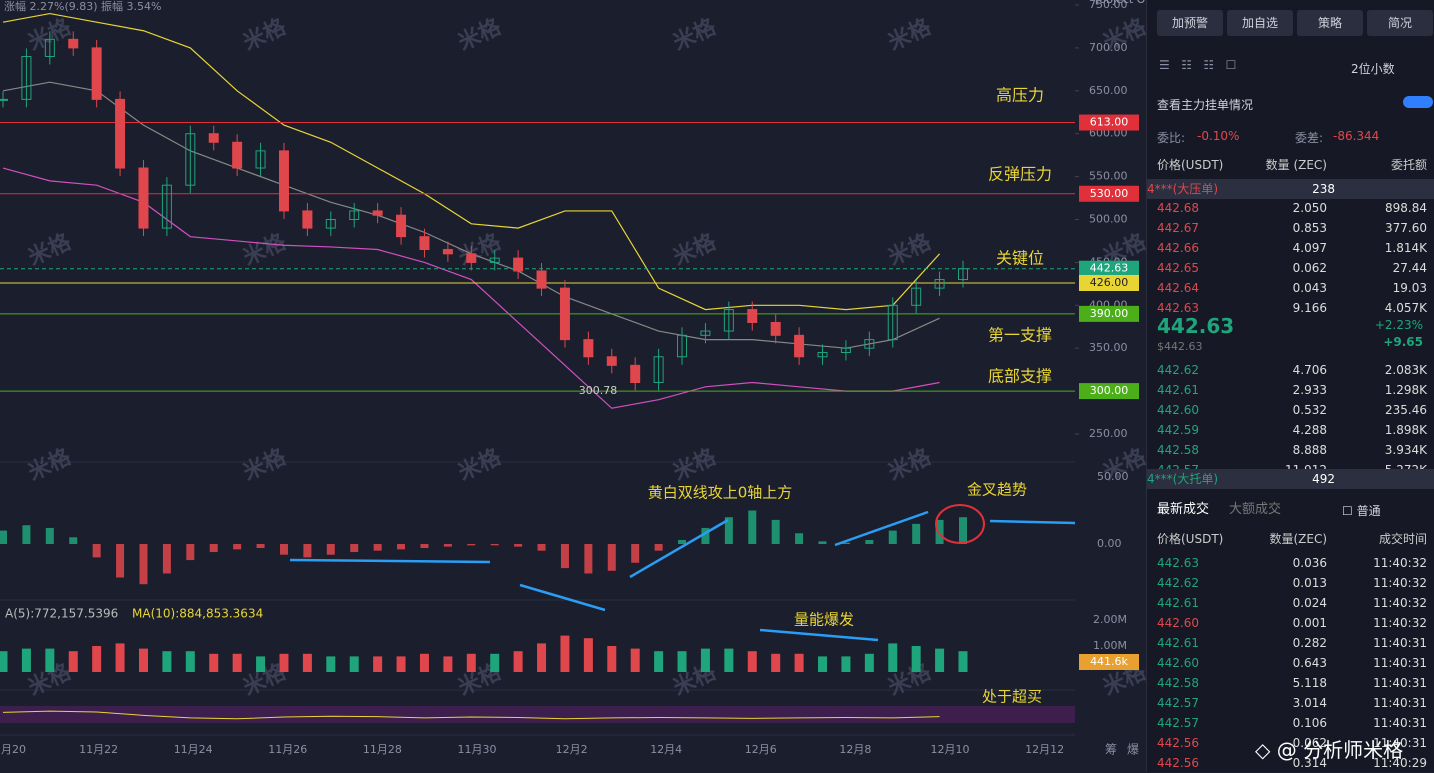 This screenshot has width=1434, height=773. Describe the element at coordinates (1402, 539) in the screenshot. I see `trade-header-cell: 成交时间` at that location.